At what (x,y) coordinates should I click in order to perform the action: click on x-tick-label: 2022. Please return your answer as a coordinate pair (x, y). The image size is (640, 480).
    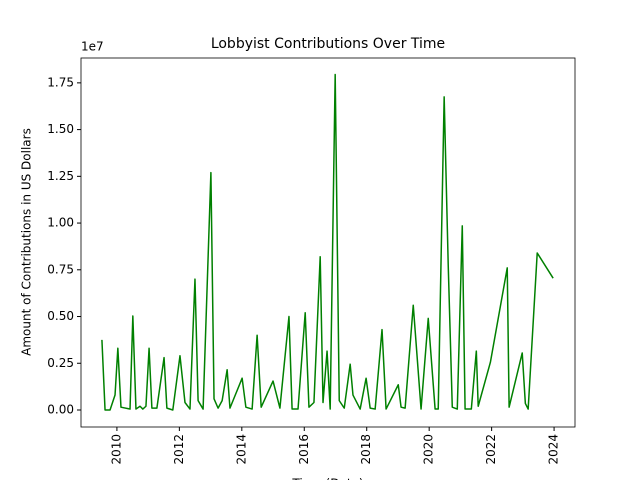
    Looking at the image, I should click on (491, 449).